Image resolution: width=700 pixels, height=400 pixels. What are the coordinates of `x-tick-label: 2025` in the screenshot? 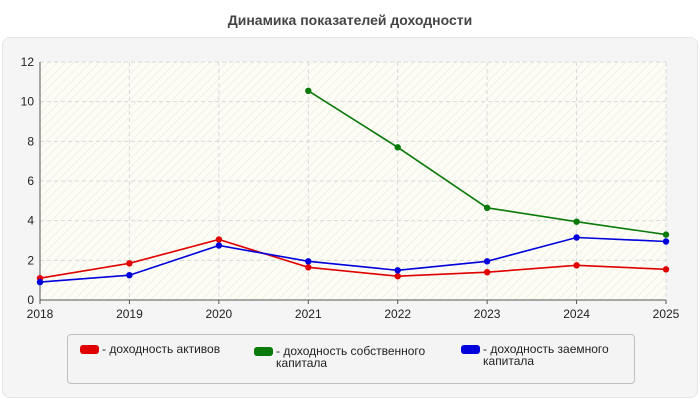 It's located at (666, 314).